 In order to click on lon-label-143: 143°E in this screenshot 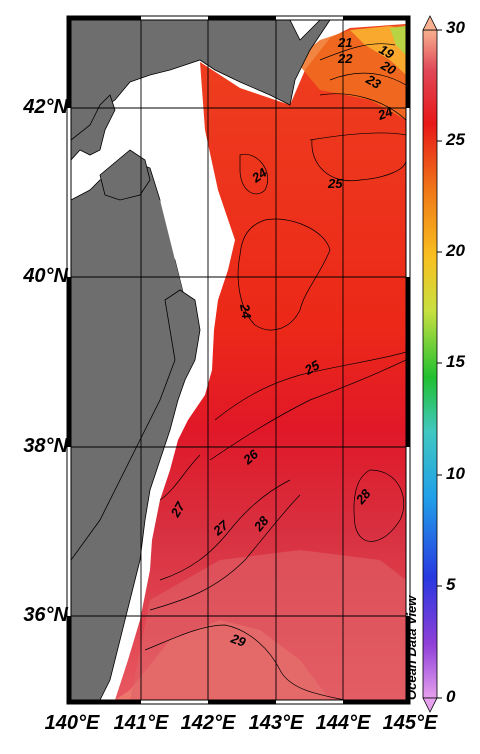, I will do `click(276, 723)`.